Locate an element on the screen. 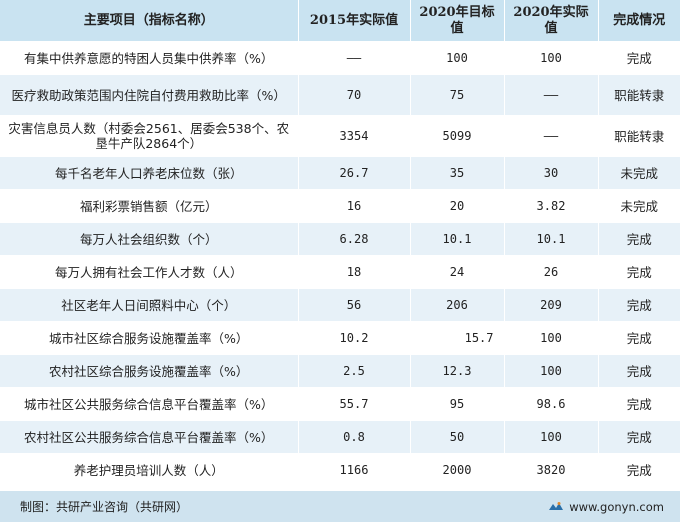 The height and width of the screenshot is (522, 680). cell-2020-target: 35 is located at coordinates (457, 173).